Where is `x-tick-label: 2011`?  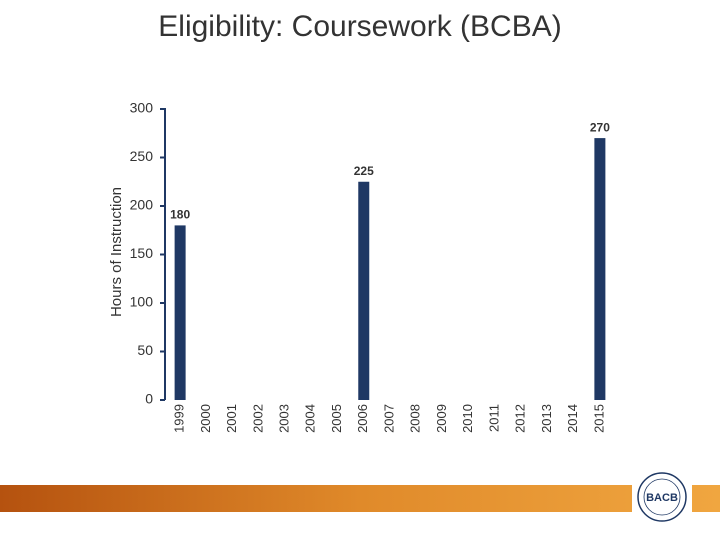 x-tick-label: 2011 is located at coordinates (493, 418).